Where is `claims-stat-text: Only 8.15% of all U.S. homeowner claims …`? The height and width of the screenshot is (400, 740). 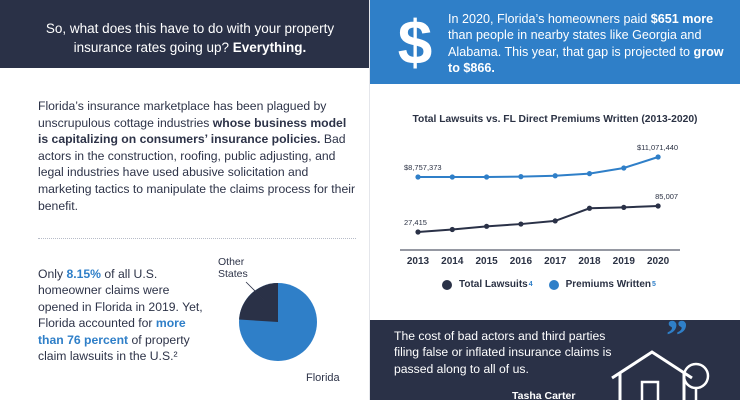
claims-stat-text: Only 8.15% of all U.S. homeowner claims … is located at coordinates (120, 315).